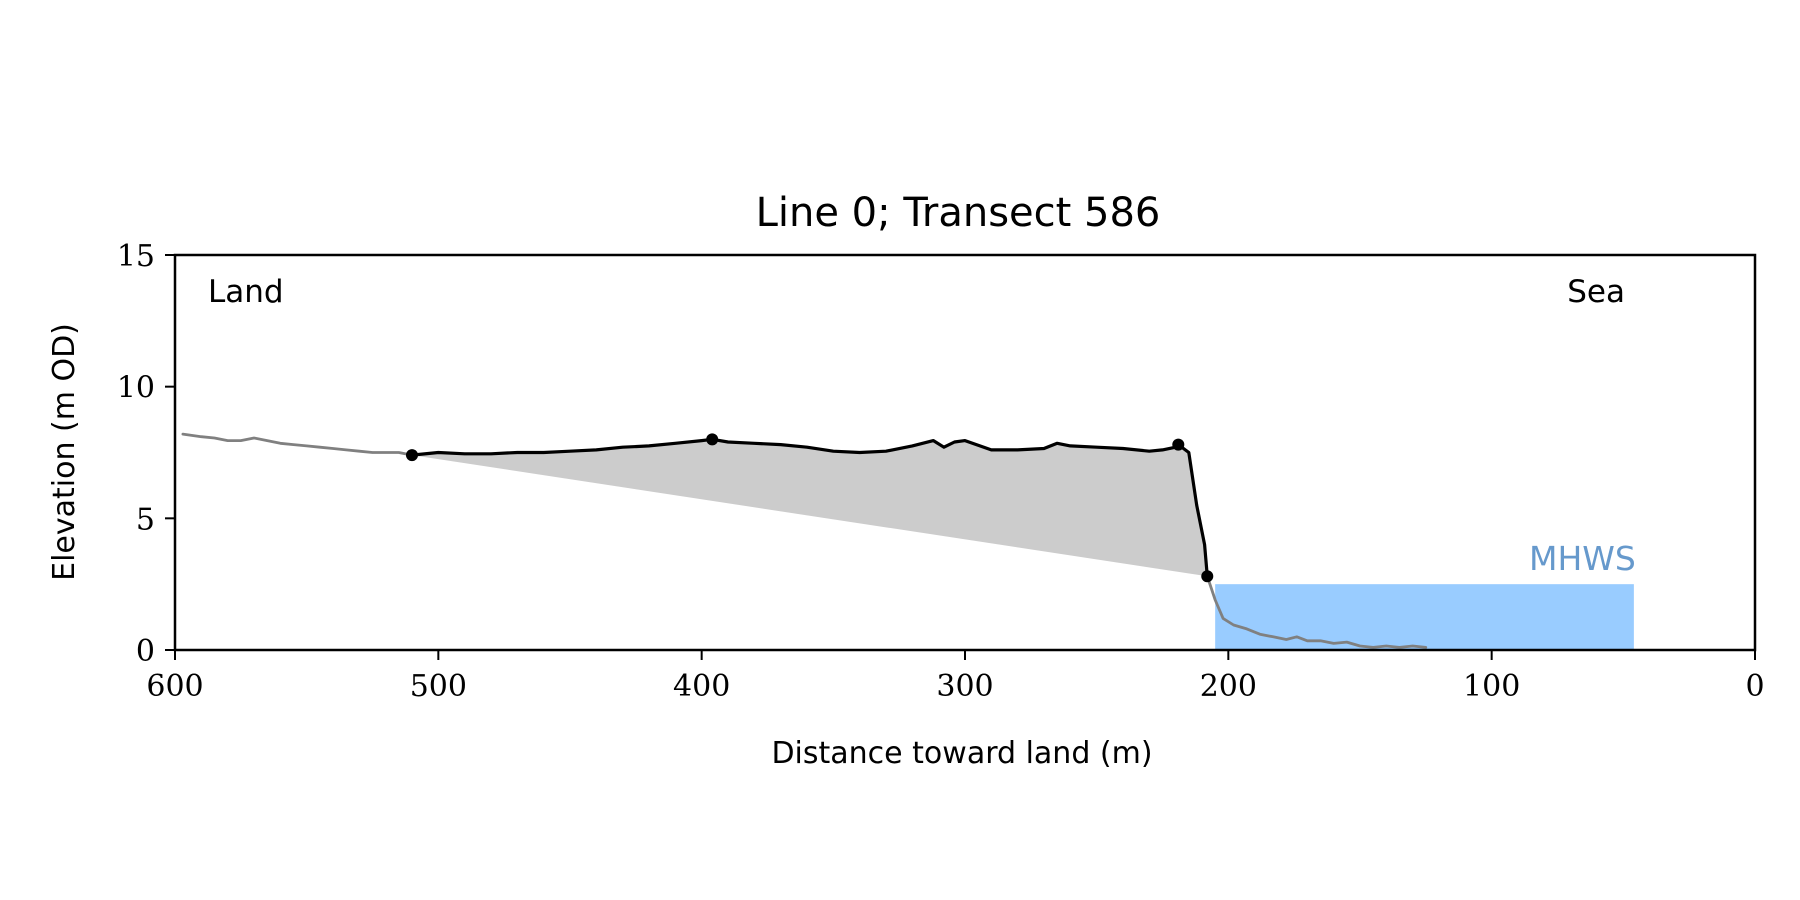  What do you see at coordinates (1491, 686) in the screenshot?
I see `x-tick-label: 100` at bounding box center [1491, 686].